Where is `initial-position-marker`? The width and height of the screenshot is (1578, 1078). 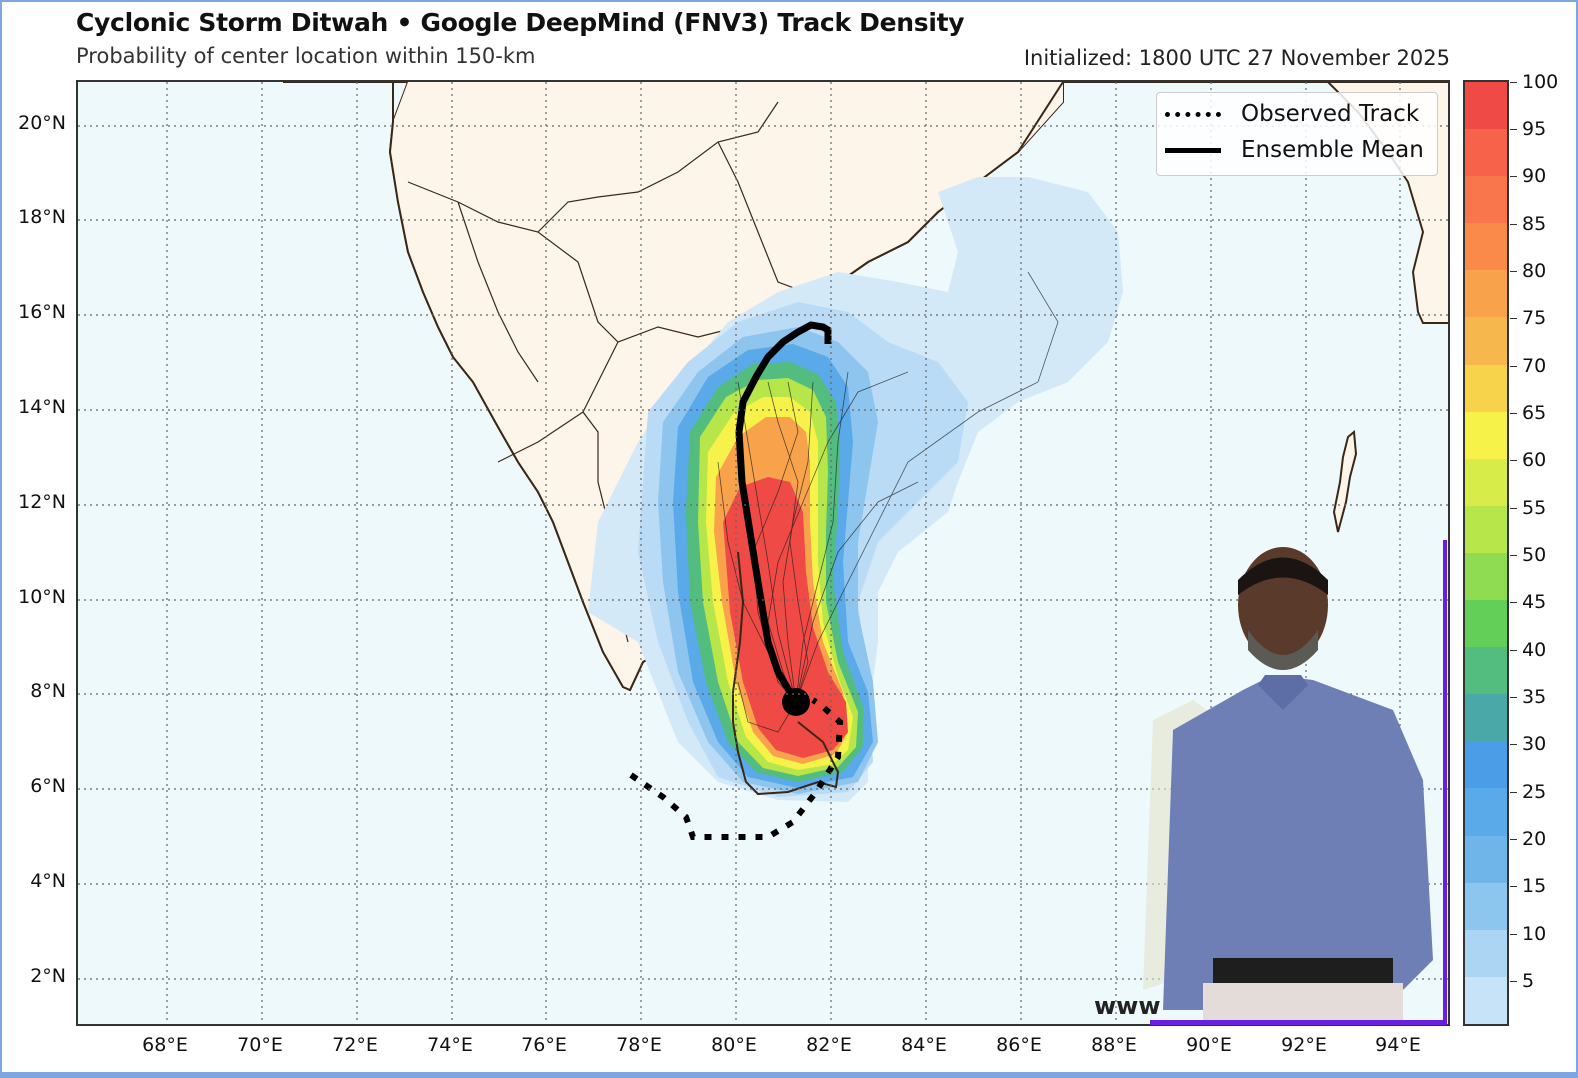 initial-position-marker is located at coordinates (796, 702).